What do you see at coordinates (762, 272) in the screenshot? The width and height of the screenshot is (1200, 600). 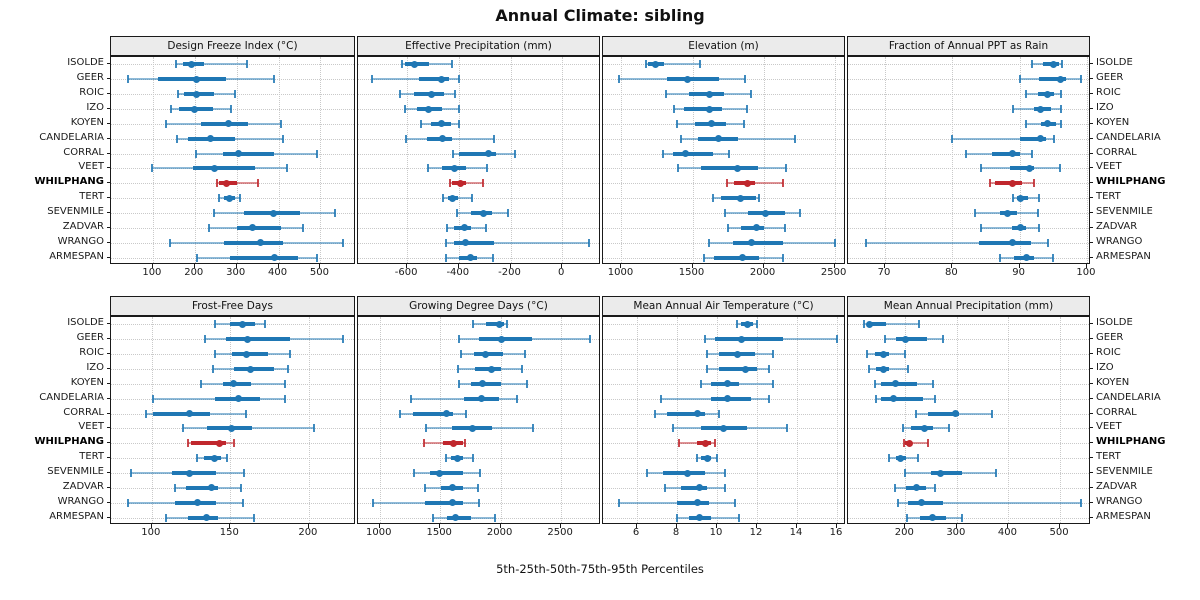 I see `axis-tick-label: 2000` at bounding box center [762, 272].